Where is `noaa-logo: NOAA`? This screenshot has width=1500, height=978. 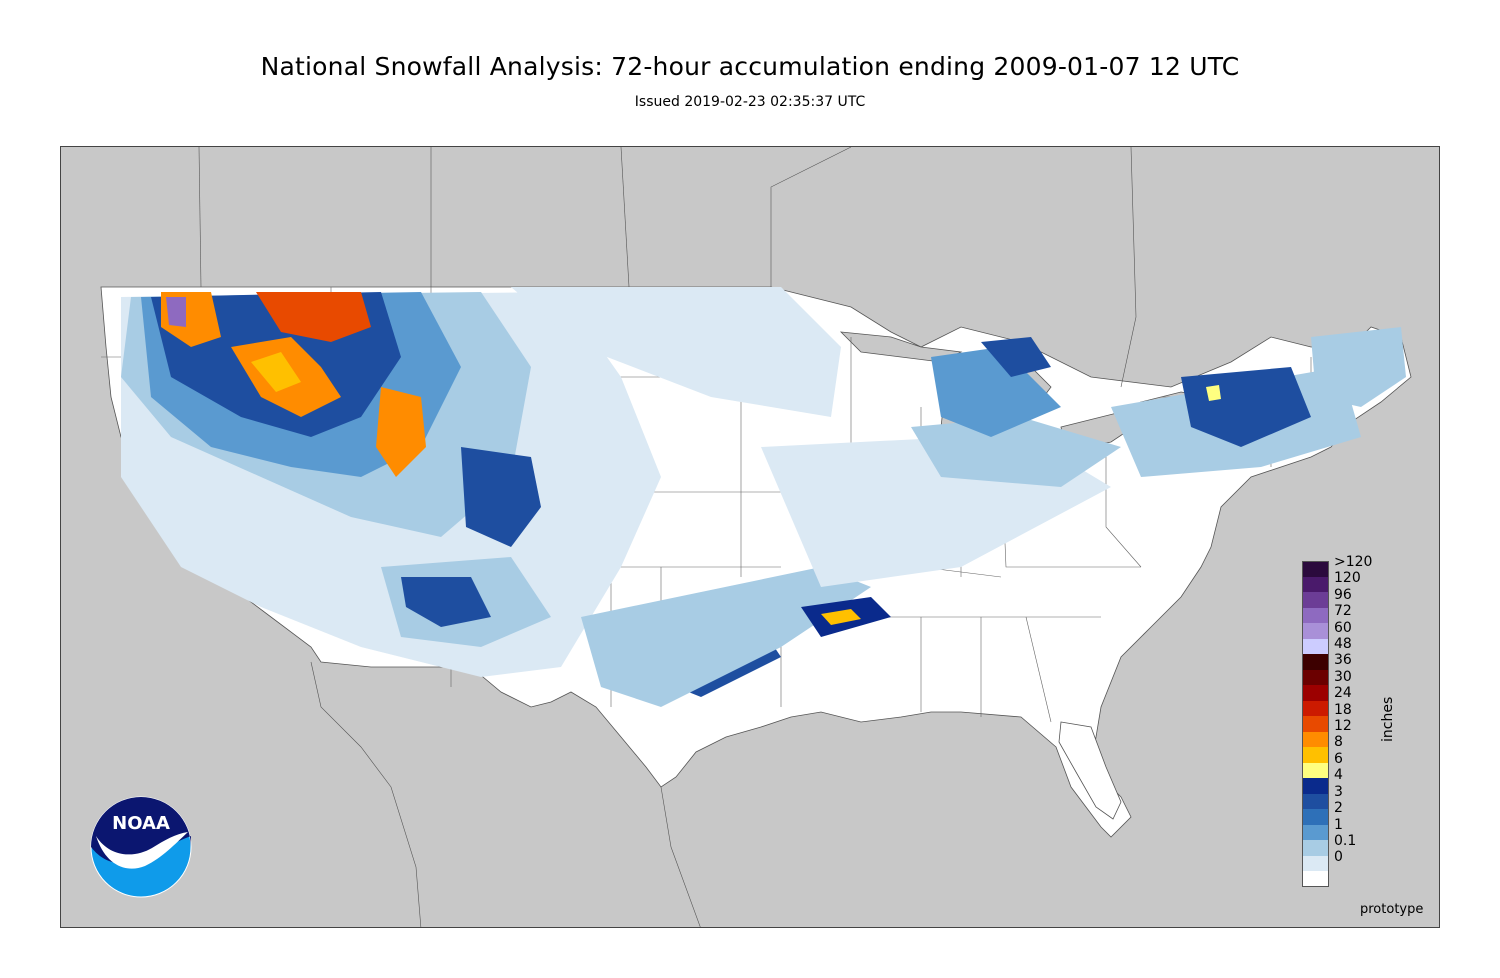 noaa-logo: NOAA is located at coordinates (141, 847).